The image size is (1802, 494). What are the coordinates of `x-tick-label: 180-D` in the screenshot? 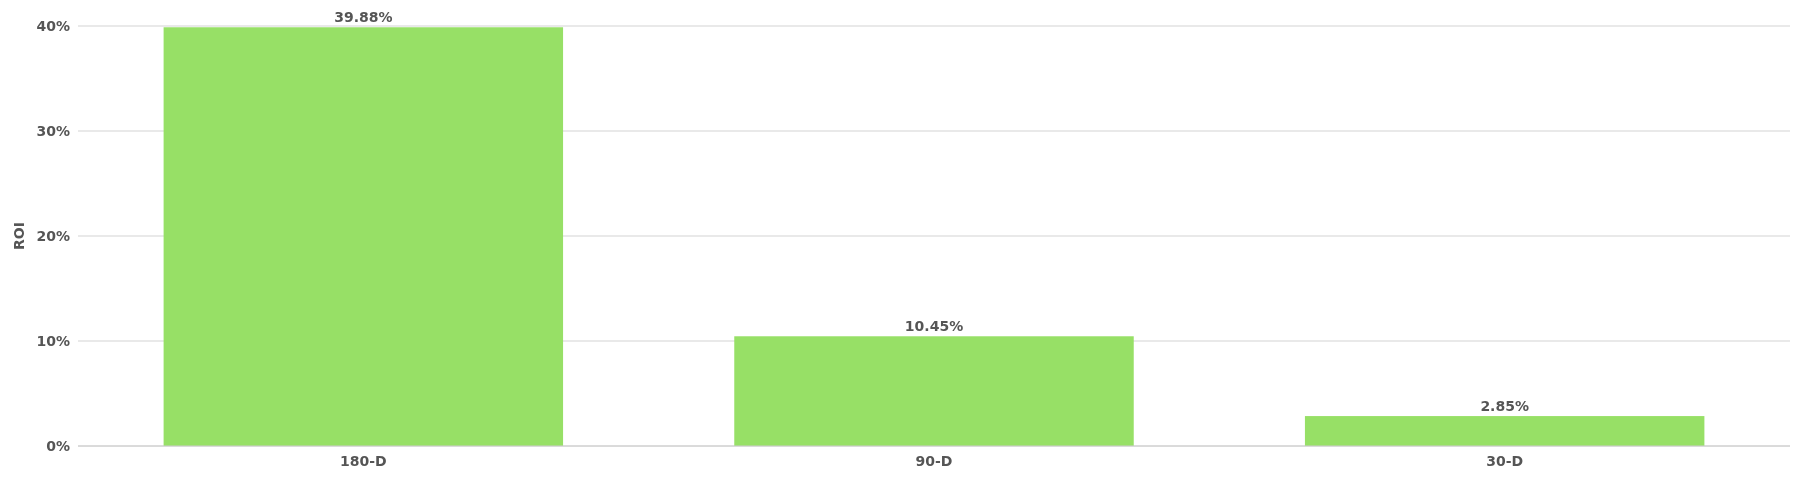 It's located at (363, 461).